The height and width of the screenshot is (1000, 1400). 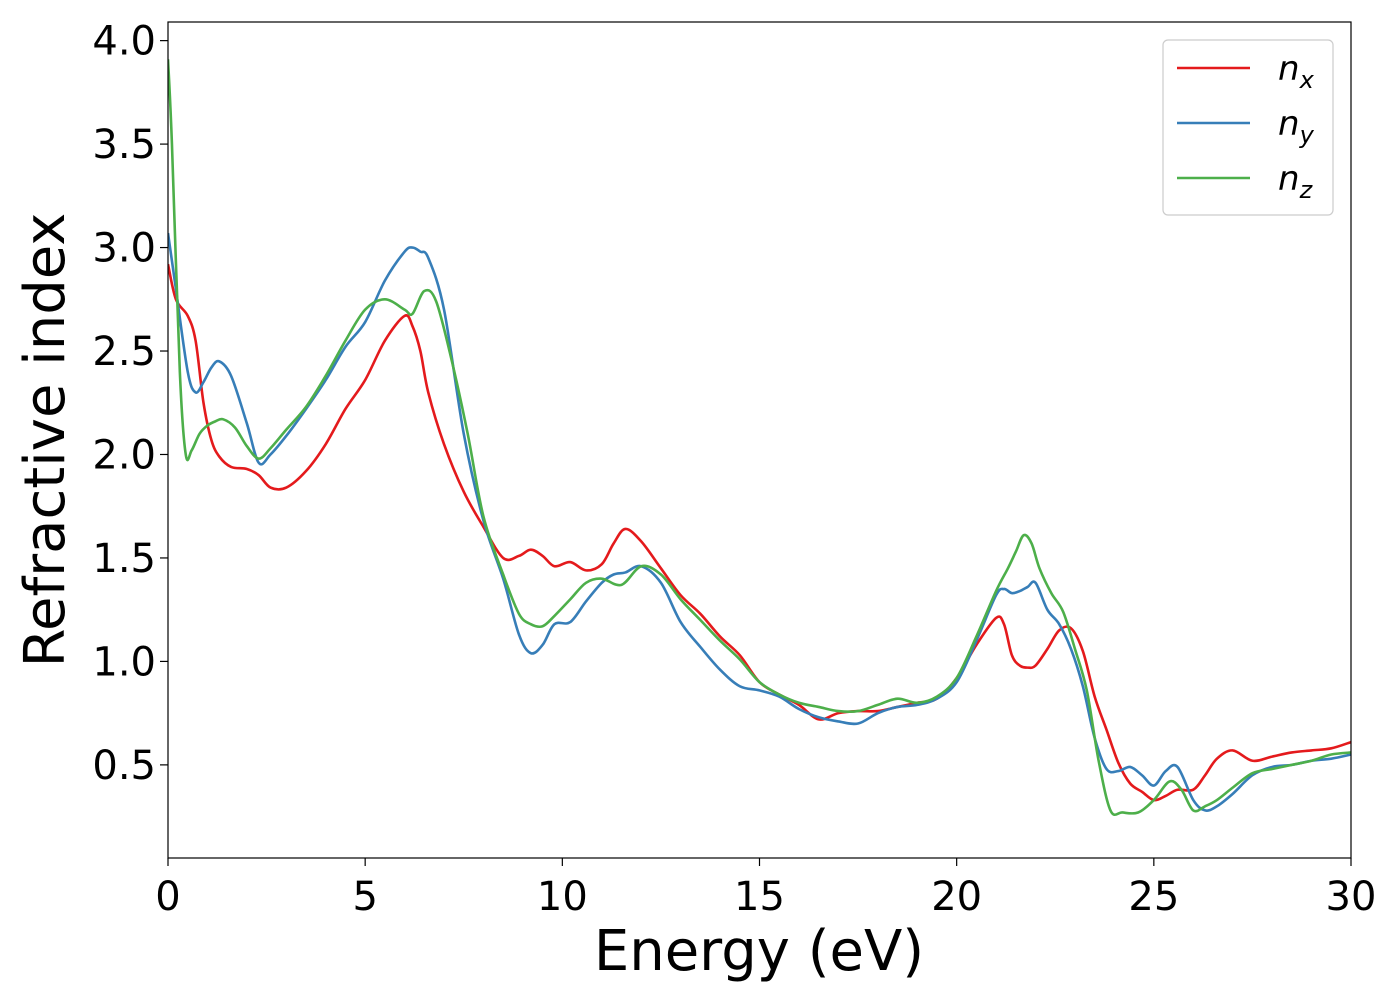 I want to click on y-tick-label: 3.0, so click(x=124, y=249).